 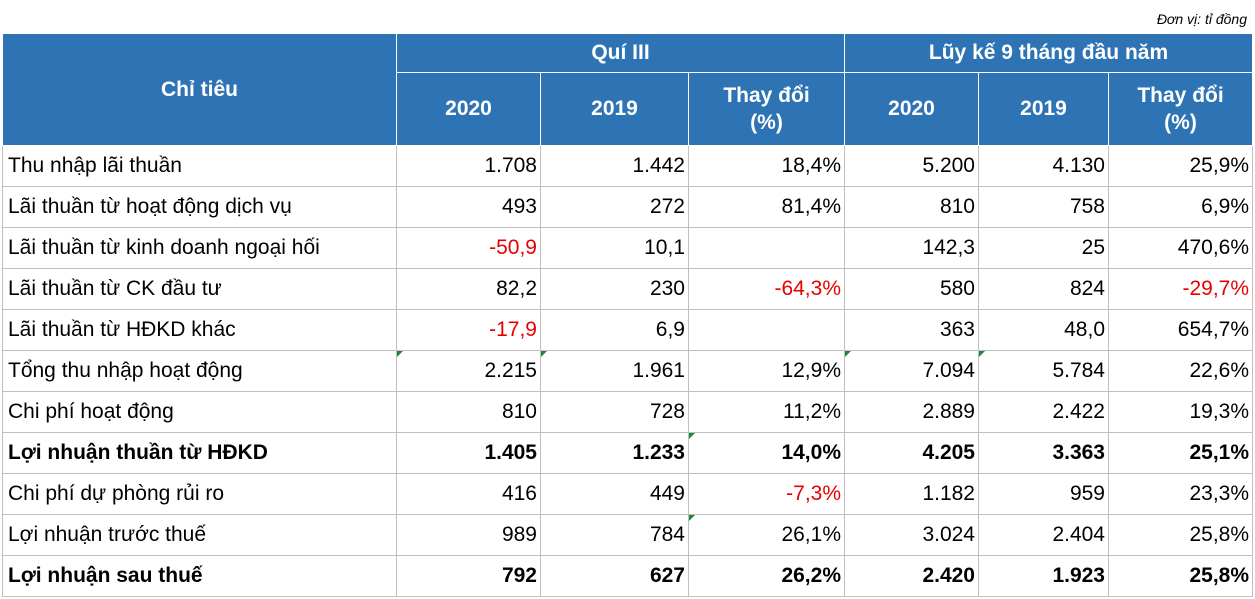 What do you see at coordinates (614, 109) in the screenshot?
I see `header-q3-2019: 2019` at bounding box center [614, 109].